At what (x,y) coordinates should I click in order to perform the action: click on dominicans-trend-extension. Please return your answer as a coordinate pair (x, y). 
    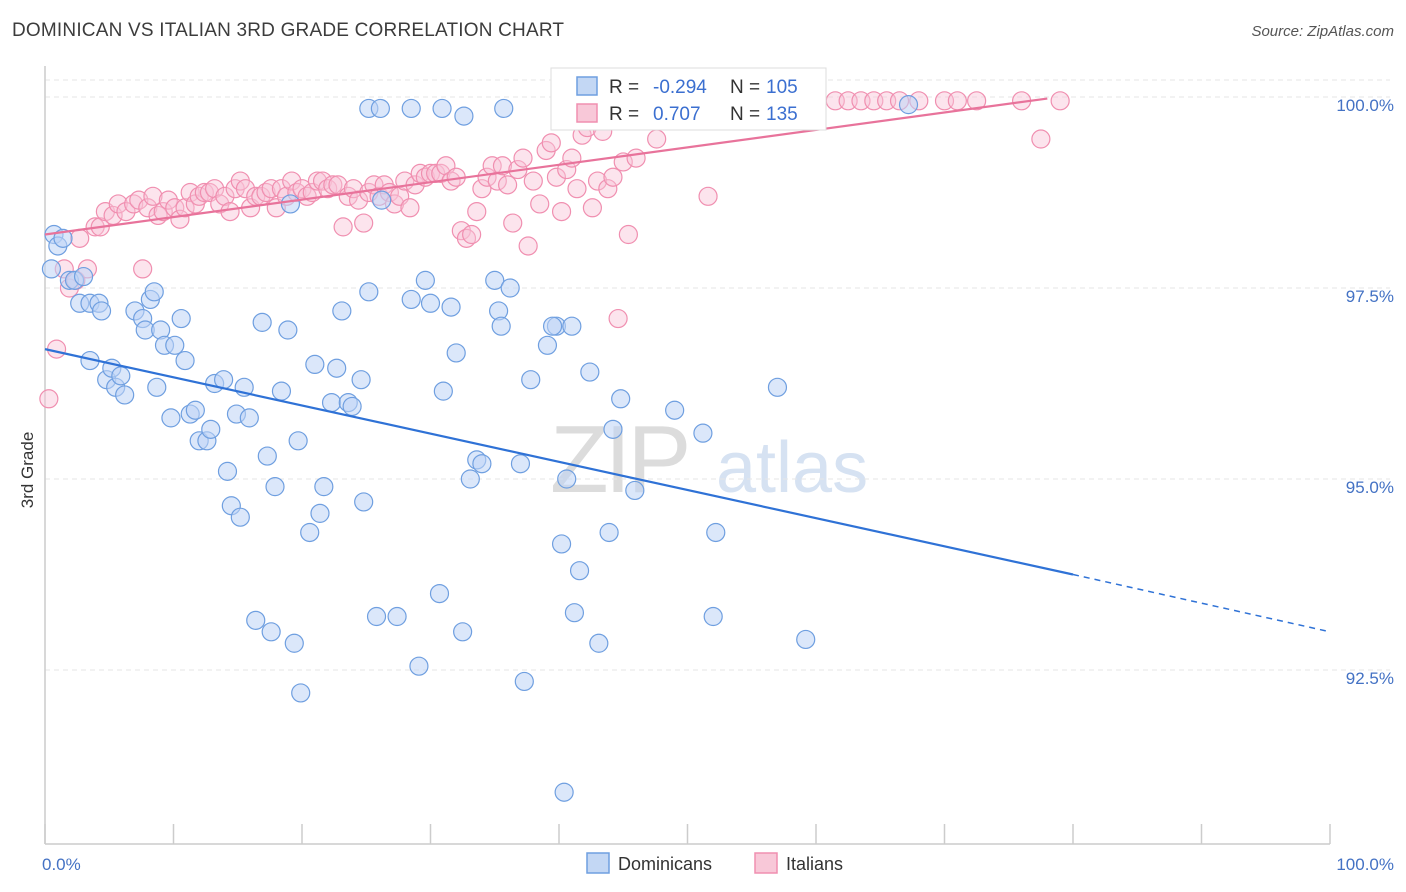
    Looking at the image, I should click on (1201, 603).